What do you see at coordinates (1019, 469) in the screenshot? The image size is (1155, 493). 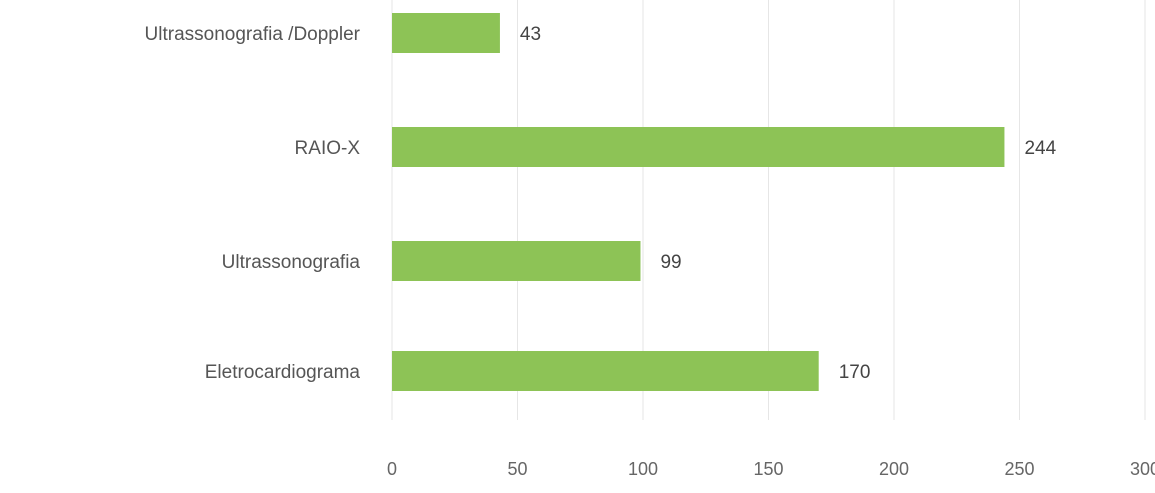 I see `x-tick-label: 250` at bounding box center [1019, 469].